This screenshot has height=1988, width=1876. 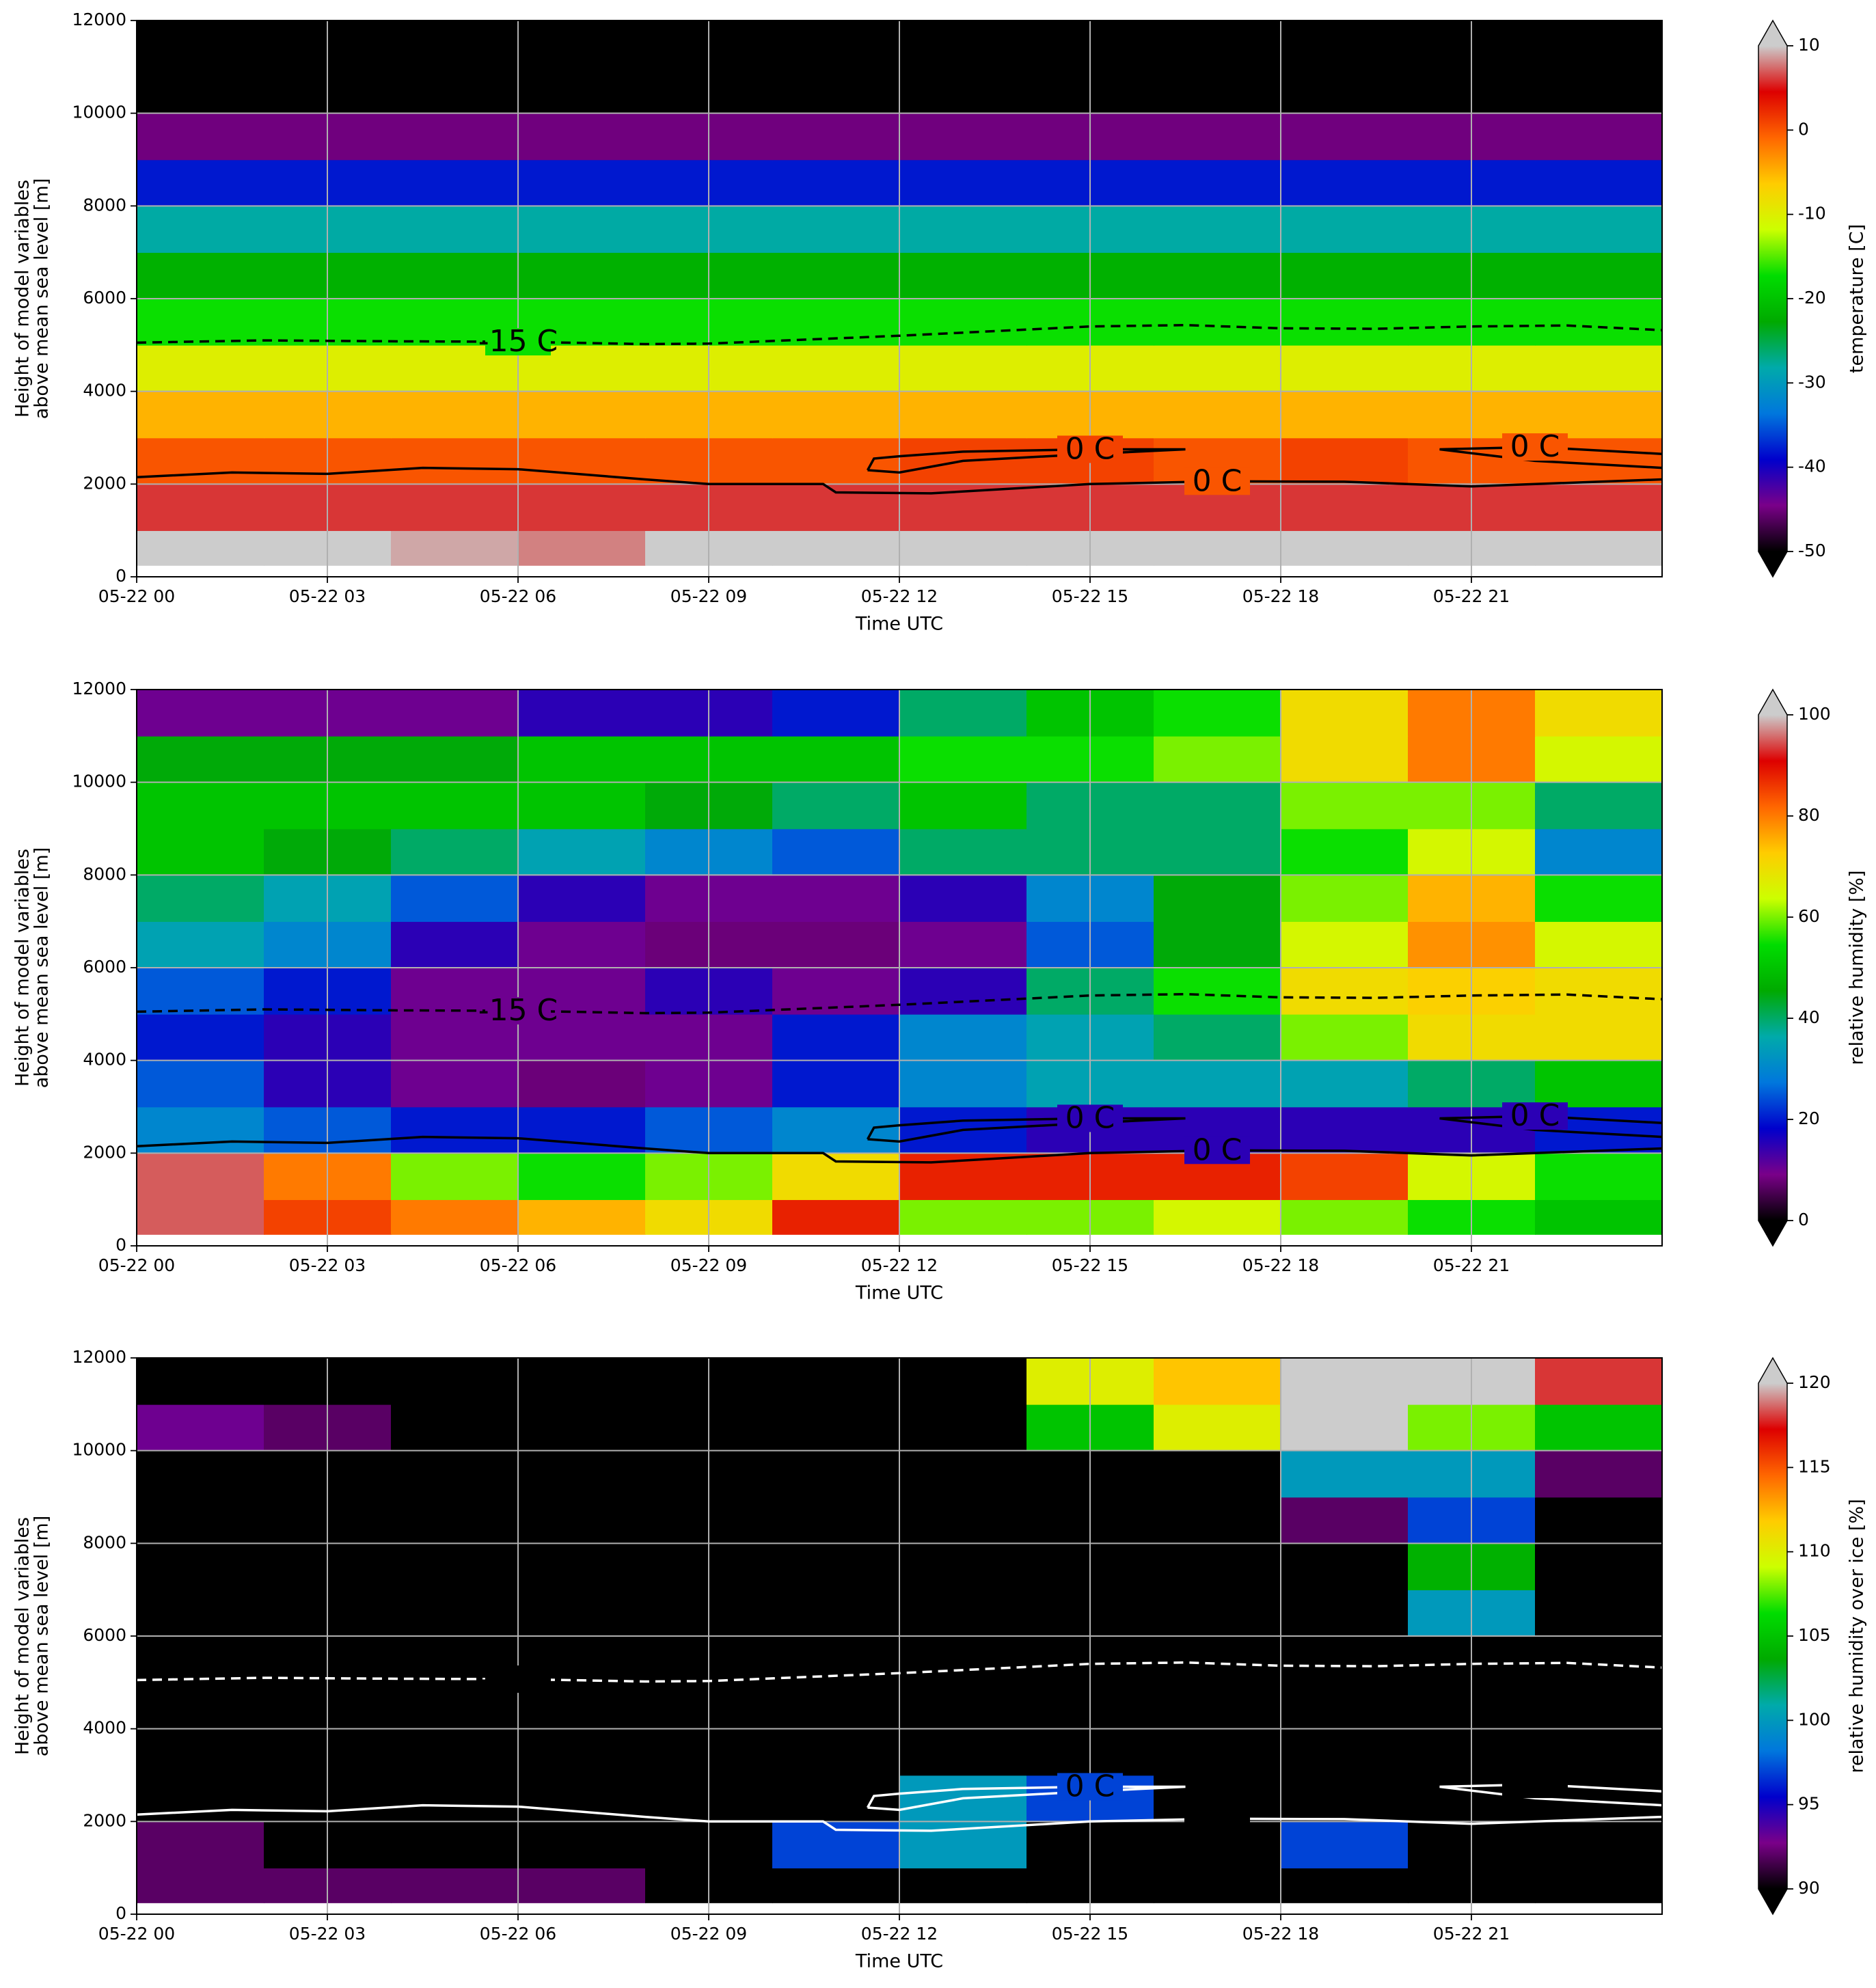 What do you see at coordinates (1217, 1818) in the screenshot?
I see `contour-label: 0 C` at bounding box center [1217, 1818].